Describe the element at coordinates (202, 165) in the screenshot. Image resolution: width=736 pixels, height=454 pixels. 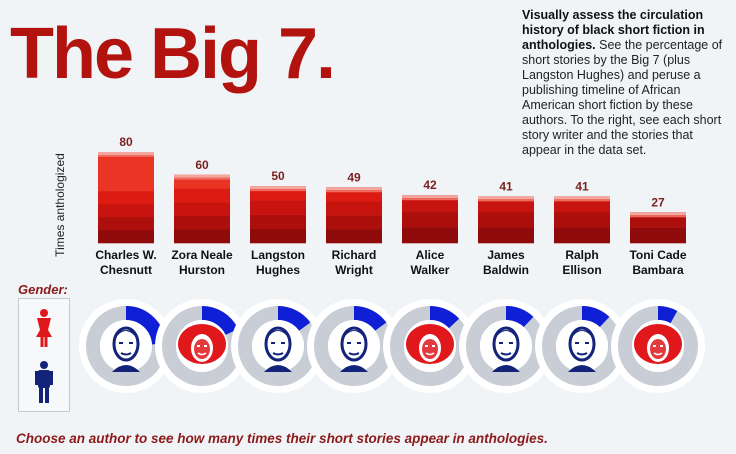
I see `bar-value-label: 60` at that location.